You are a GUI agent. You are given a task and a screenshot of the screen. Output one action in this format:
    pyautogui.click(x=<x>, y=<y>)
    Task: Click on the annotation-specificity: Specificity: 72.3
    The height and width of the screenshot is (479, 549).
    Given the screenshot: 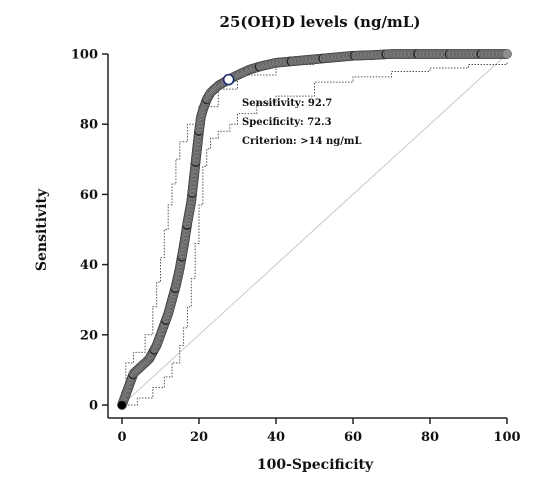 What is the action you would take?
    pyautogui.click(x=287, y=122)
    